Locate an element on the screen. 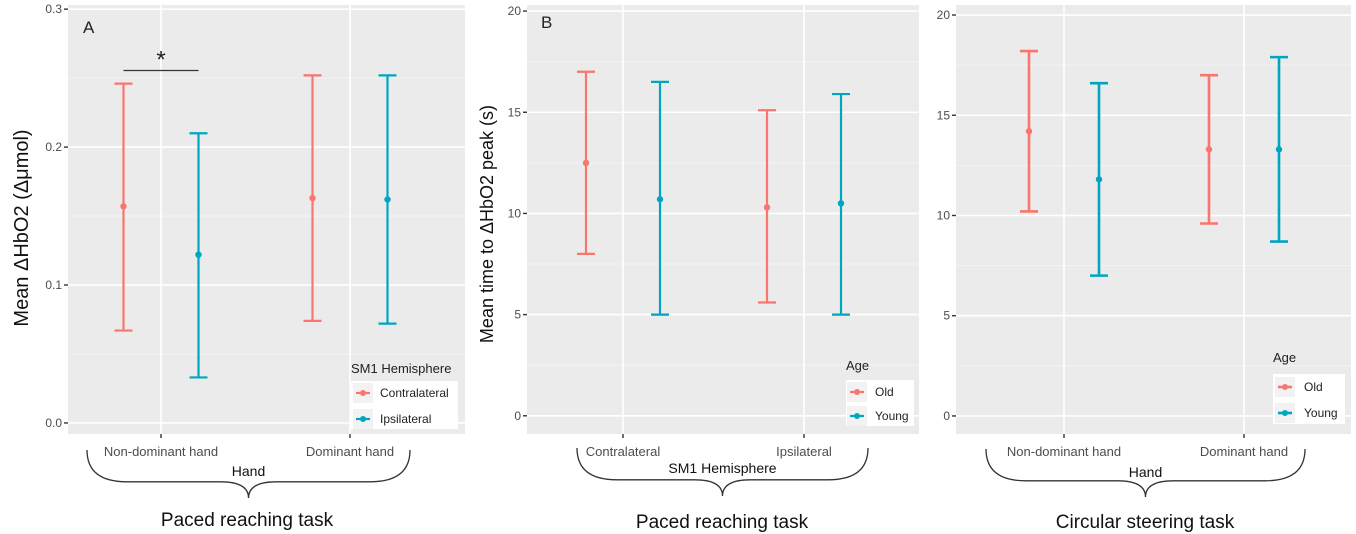 The width and height of the screenshot is (1356, 534). legend-label: Ipsilateral is located at coordinates (405, 419).